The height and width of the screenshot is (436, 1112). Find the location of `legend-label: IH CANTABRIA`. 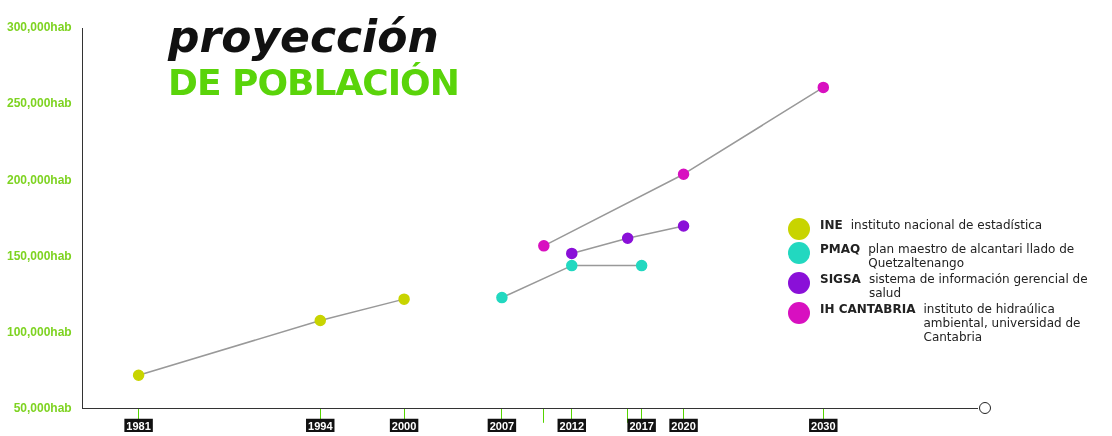

legend-label: IH CANTABRIA is located at coordinates (868, 309).